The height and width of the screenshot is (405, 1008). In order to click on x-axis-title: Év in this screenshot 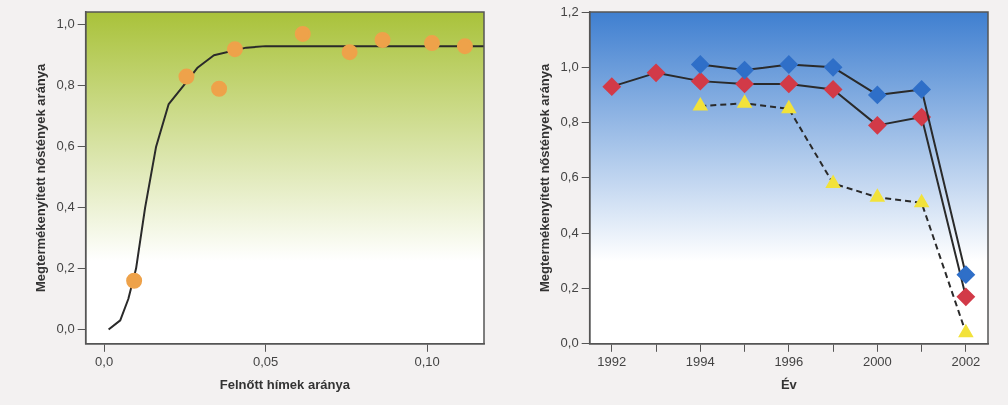, I will do `click(789, 384)`.